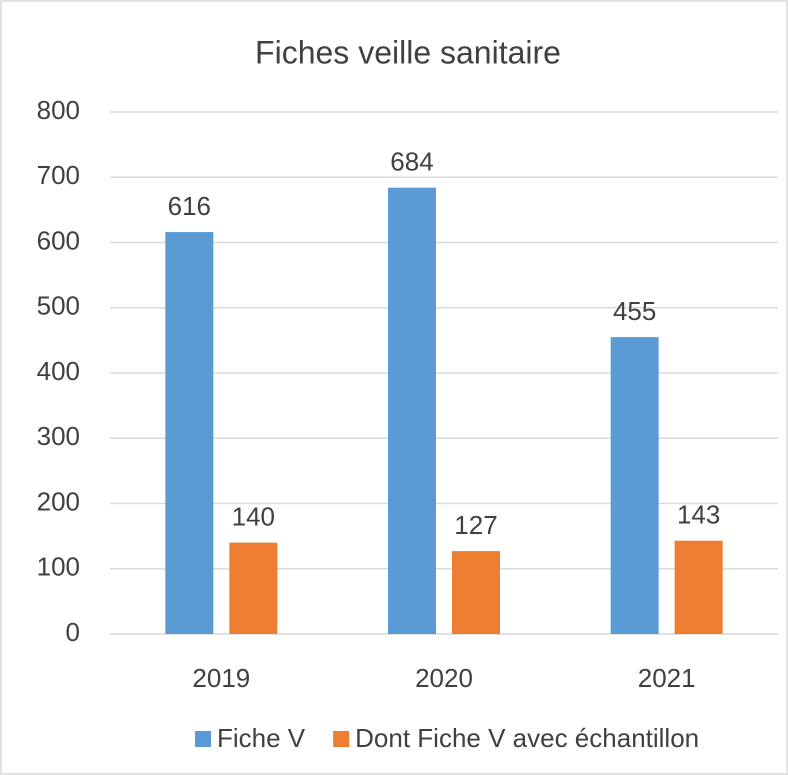 The width and height of the screenshot is (788, 775). Describe the element at coordinates (527, 738) in the screenshot. I see `legend-label: Dont Fiche V avec échantillon` at that location.